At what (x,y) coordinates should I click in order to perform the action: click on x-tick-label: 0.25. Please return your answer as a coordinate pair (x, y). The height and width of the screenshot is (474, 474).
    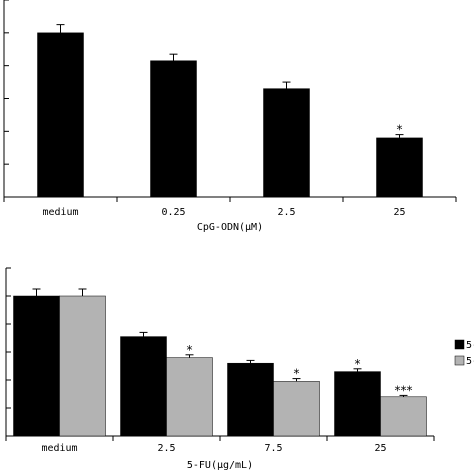
    Looking at the image, I should click on (173, 212).